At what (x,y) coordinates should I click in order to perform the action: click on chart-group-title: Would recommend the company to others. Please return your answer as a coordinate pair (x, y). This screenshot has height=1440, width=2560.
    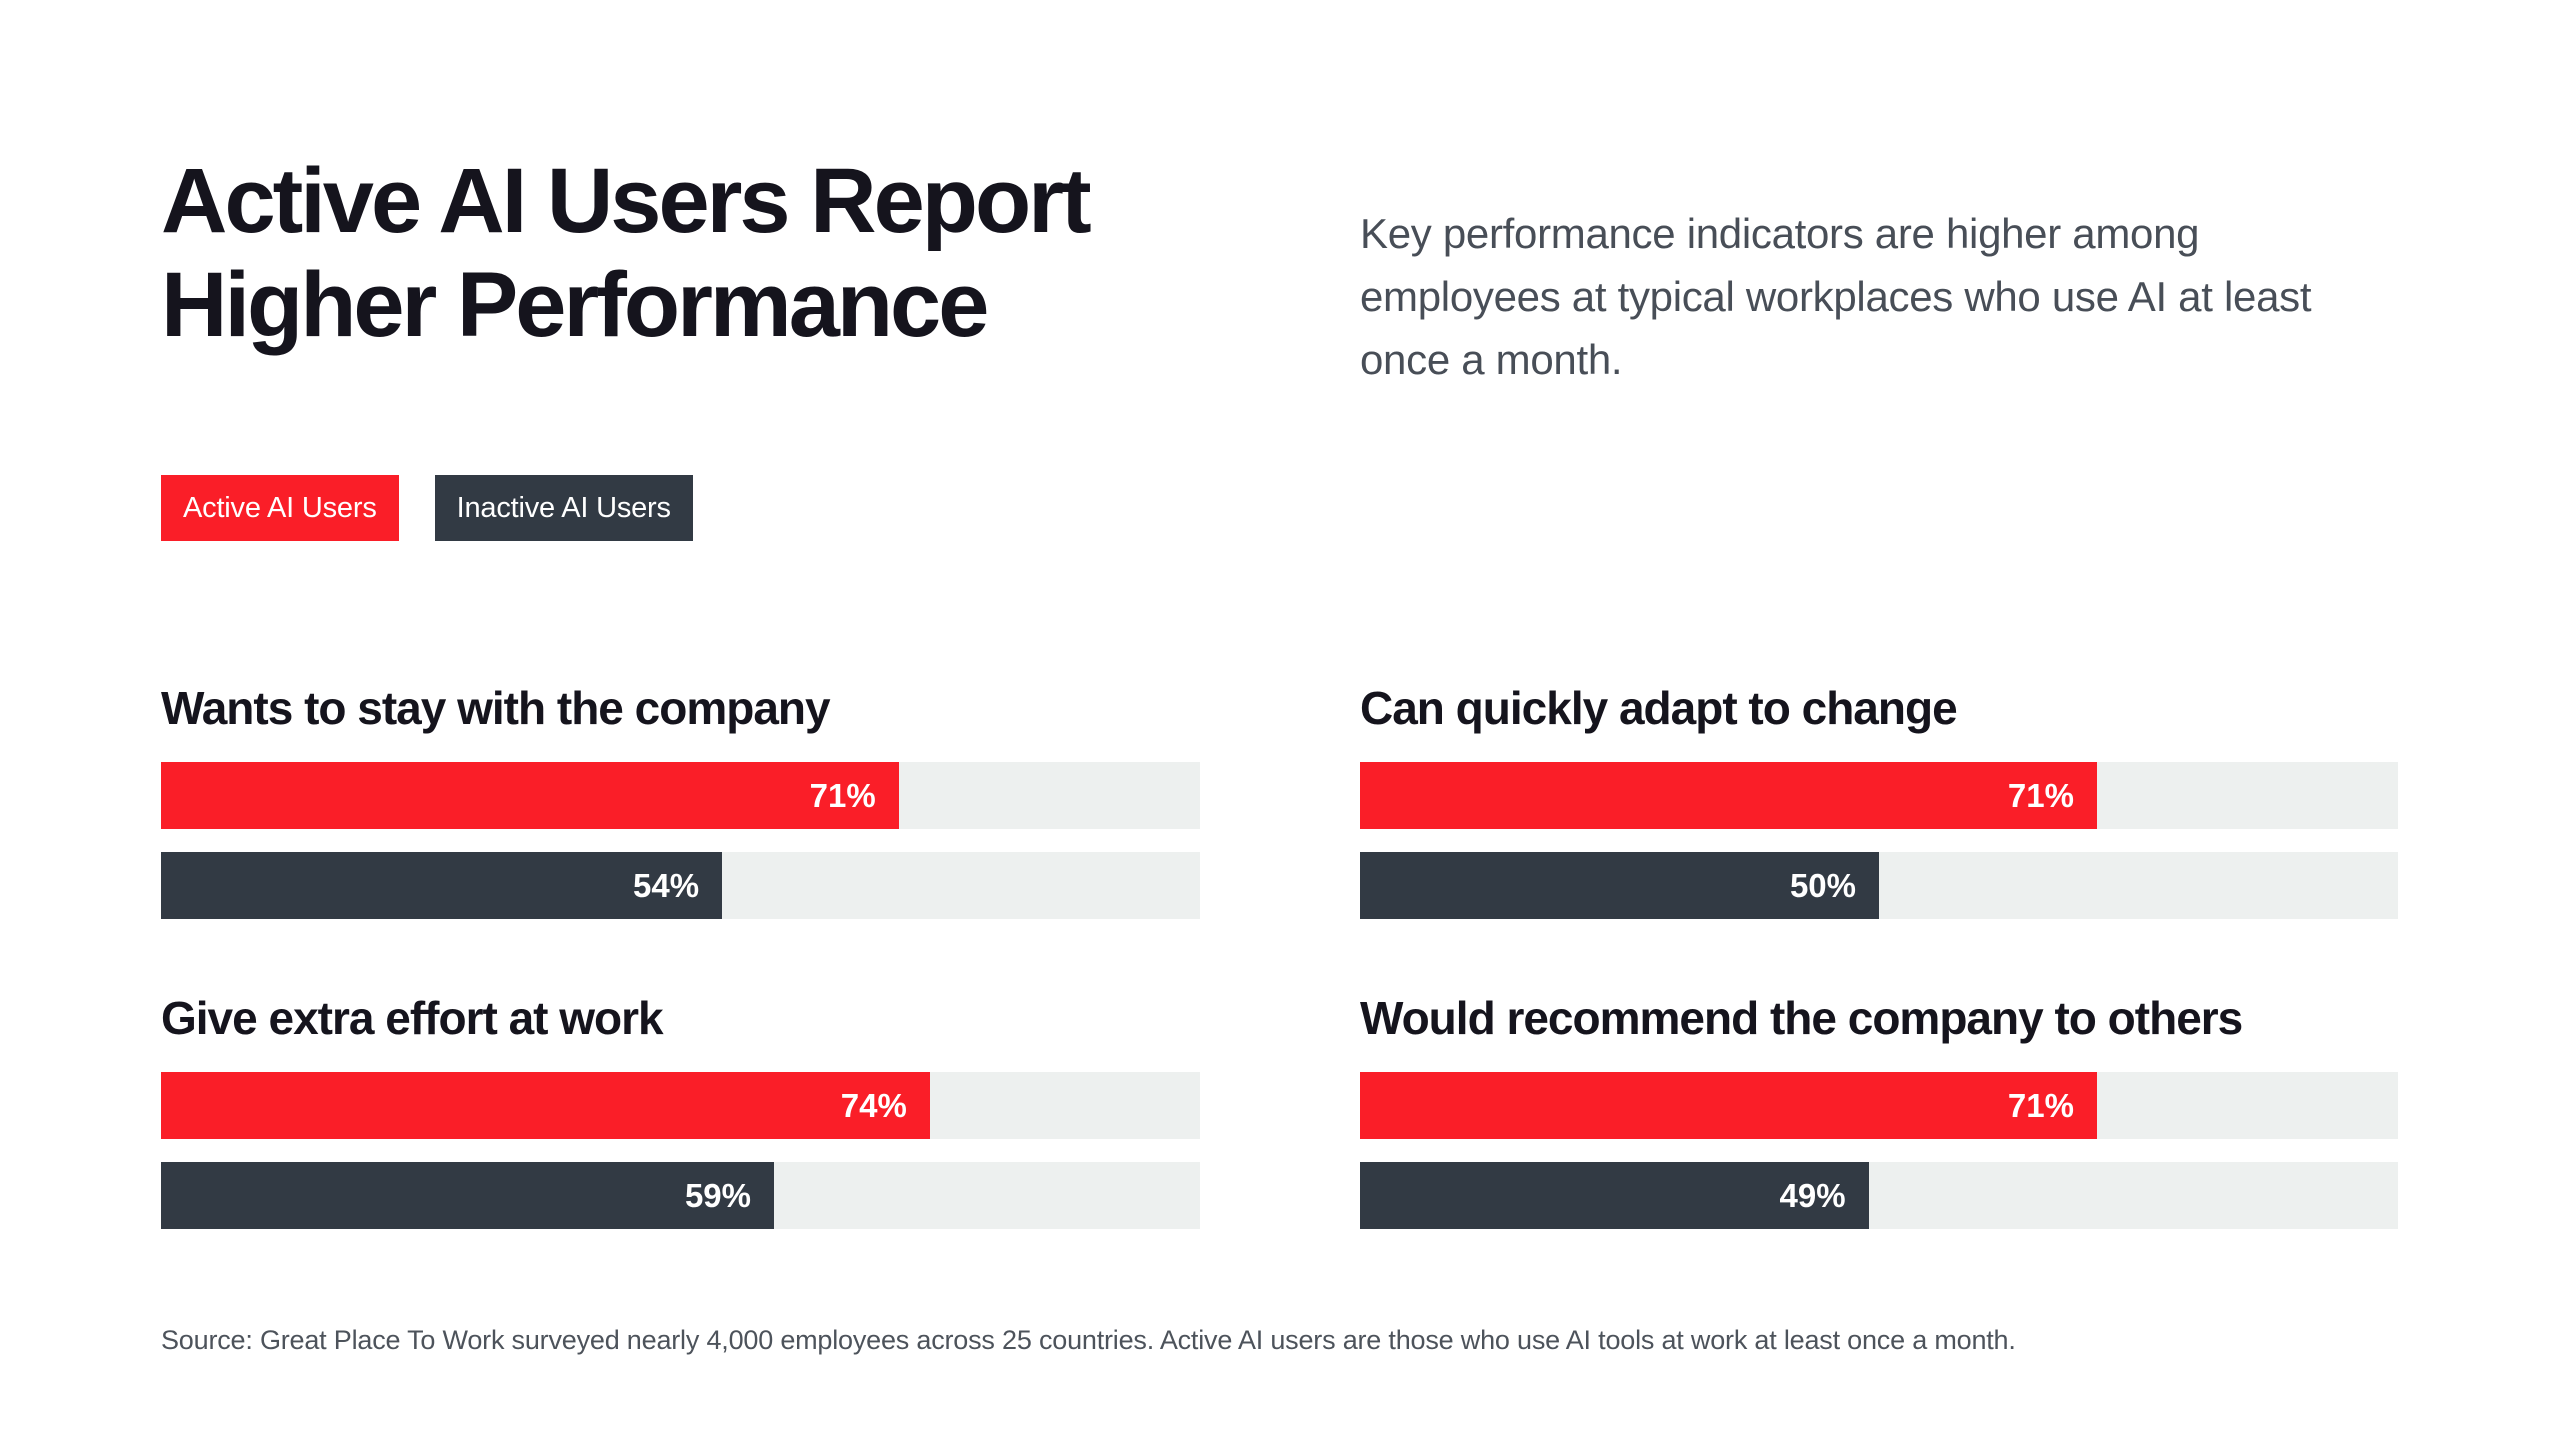
    Looking at the image, I should click on (1801, 1018).